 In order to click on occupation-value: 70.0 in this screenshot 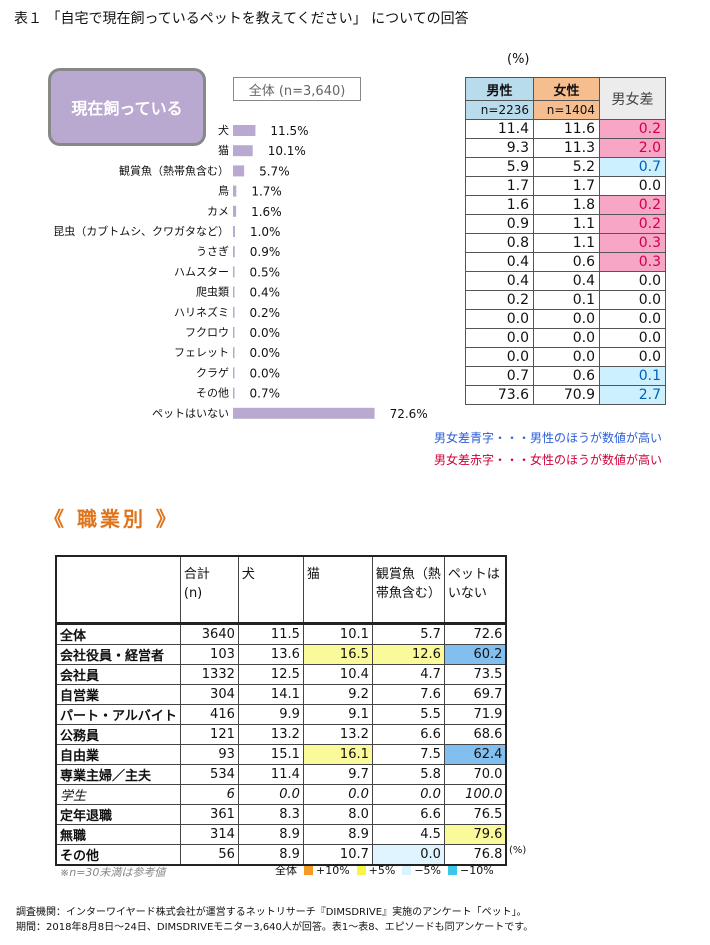, I will do `click(475, 774)`.